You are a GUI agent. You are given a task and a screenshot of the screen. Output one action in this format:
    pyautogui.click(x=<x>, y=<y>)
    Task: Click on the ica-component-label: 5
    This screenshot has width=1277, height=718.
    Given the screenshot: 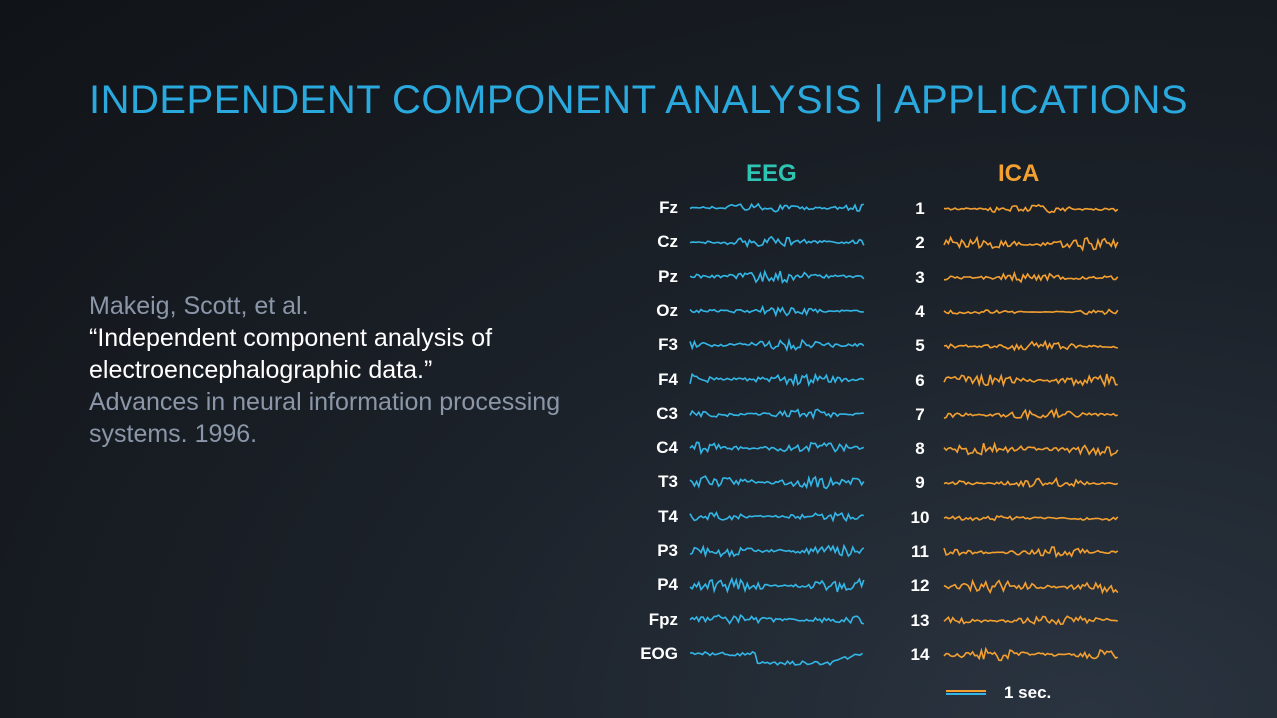 What is the action you would take?
    pyautogui.click(x=920, y=346)
    